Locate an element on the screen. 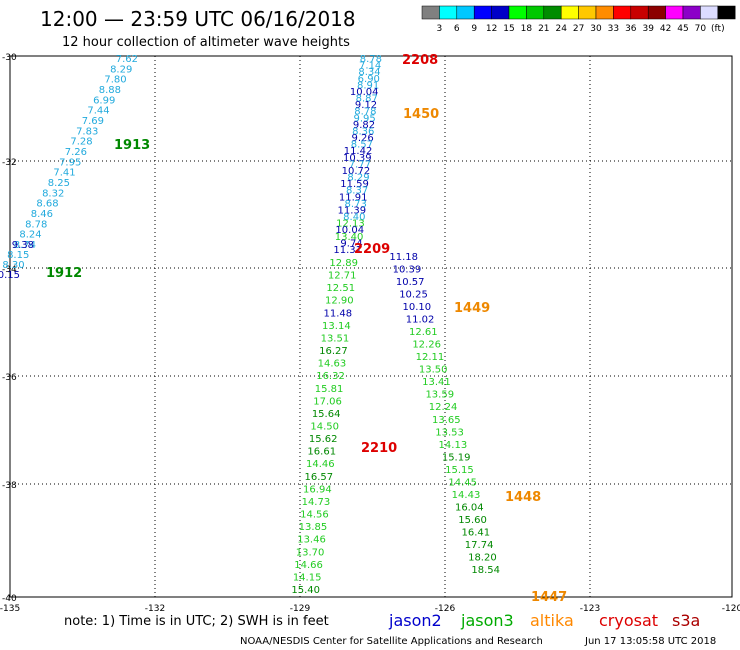 This screenshot has width=740, height=650. swh-value: 15.62 is located at coordinates (323, 439).